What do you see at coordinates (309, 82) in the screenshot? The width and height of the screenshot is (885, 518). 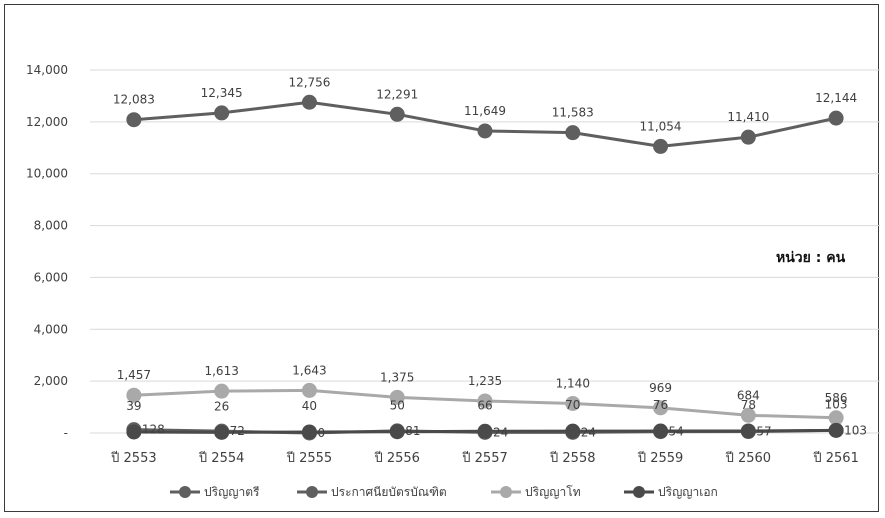 I see `data-label: 12,756` at bounding box center [309, 82].